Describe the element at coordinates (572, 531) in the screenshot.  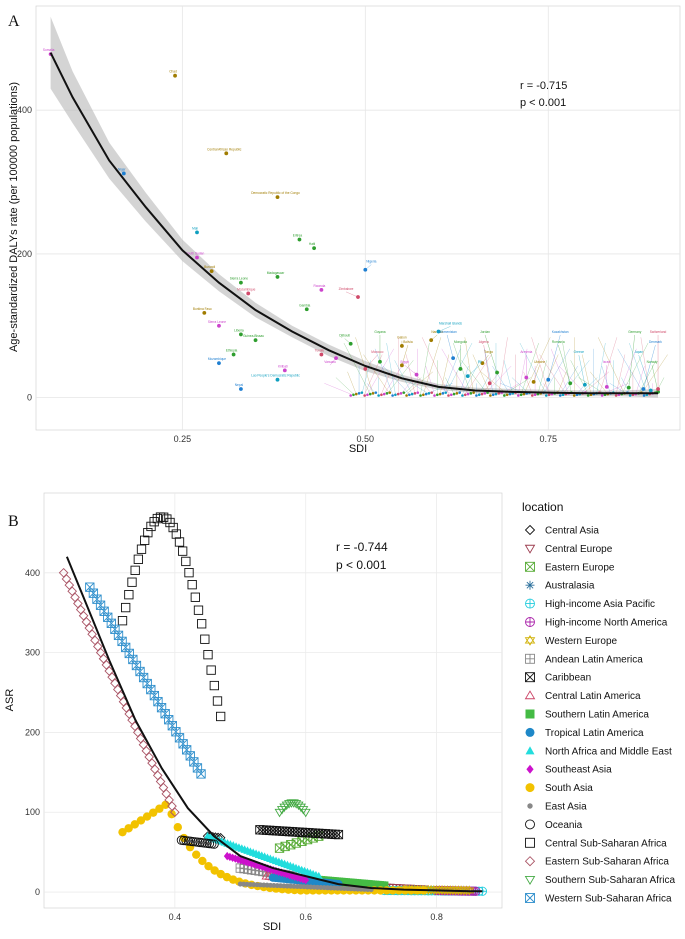
I see `legend-label: Central Asia` at that location.